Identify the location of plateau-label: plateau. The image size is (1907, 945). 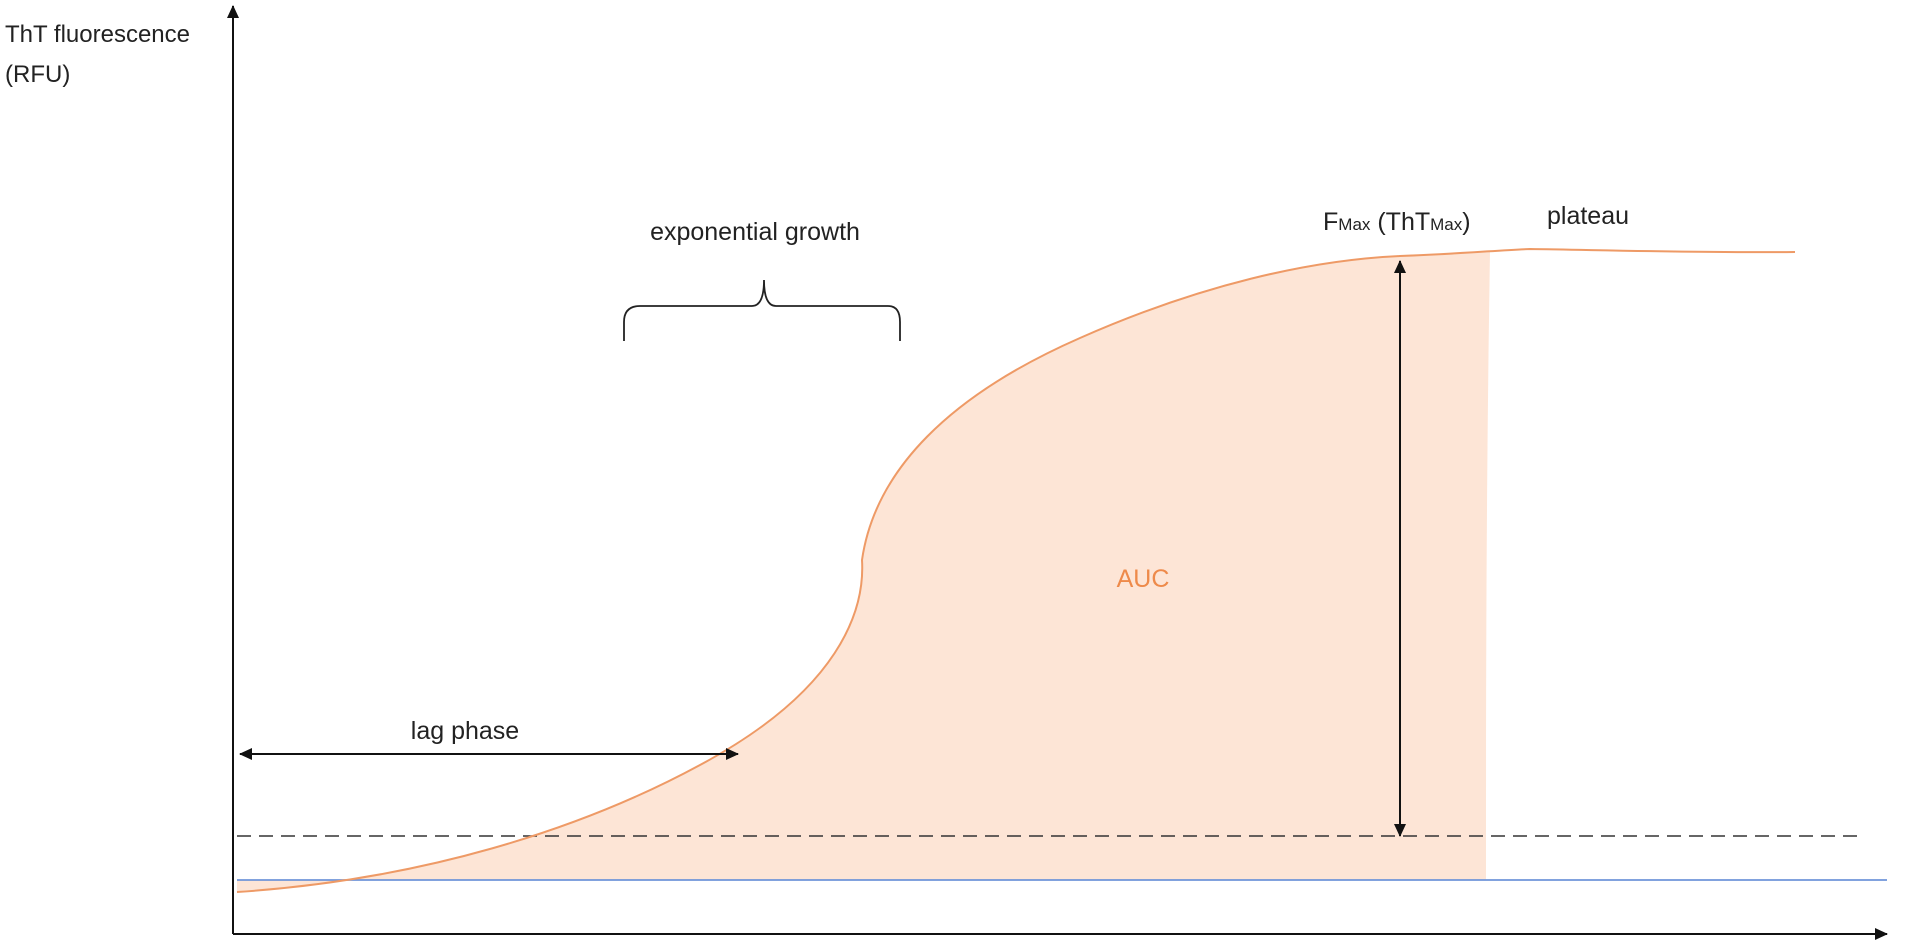
(1588, 216).